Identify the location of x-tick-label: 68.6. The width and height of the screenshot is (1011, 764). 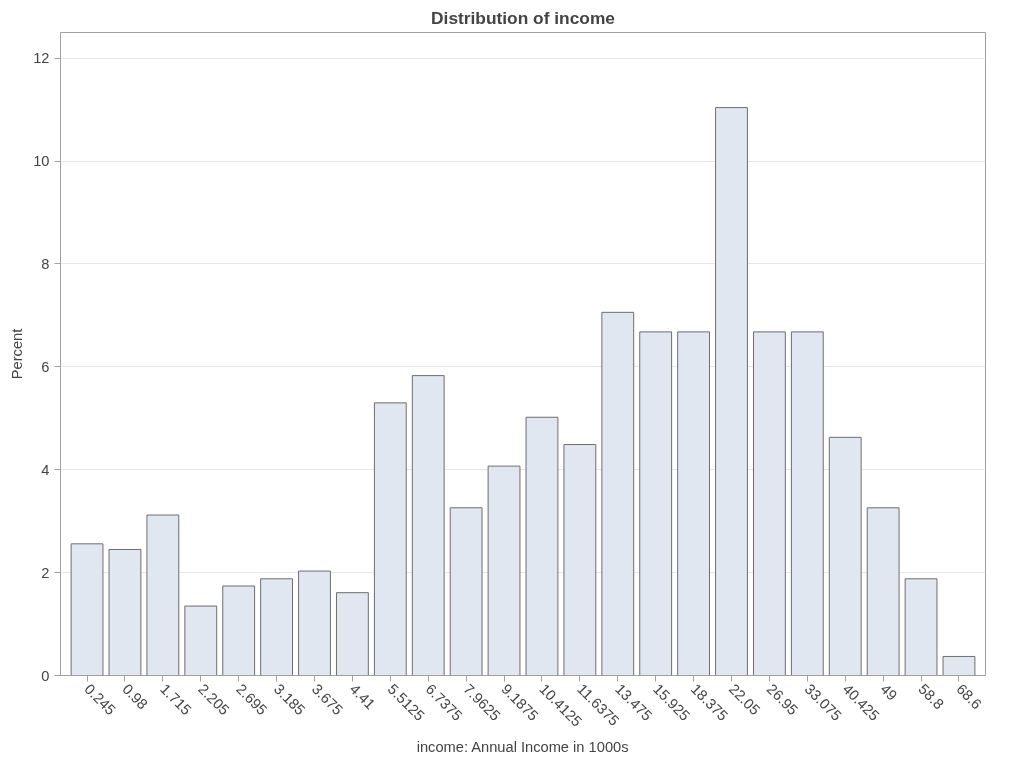
(969, 696).